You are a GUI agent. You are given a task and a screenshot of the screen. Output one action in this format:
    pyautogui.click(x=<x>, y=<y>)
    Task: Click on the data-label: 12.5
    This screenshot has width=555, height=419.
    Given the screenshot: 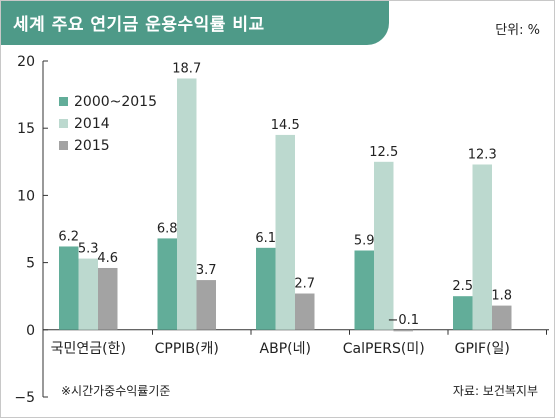 What is the action you would take?
    pyautogui.click(x=383, y=152)
    